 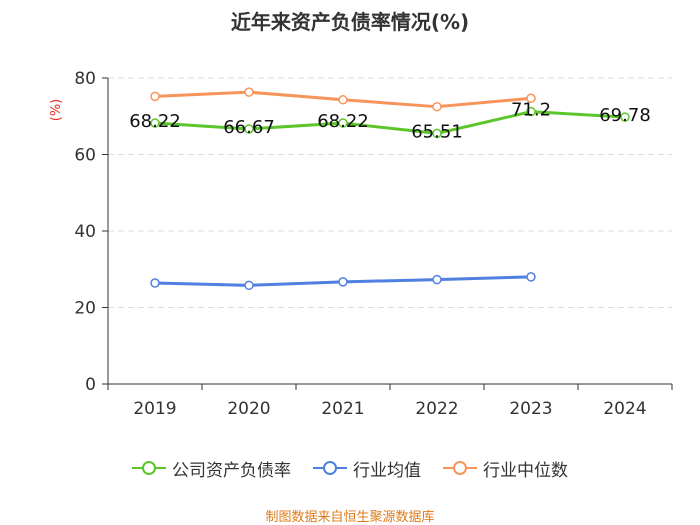 I want to click on legend-item-industry-median: 行业中位数, so click(x=505, y=468).